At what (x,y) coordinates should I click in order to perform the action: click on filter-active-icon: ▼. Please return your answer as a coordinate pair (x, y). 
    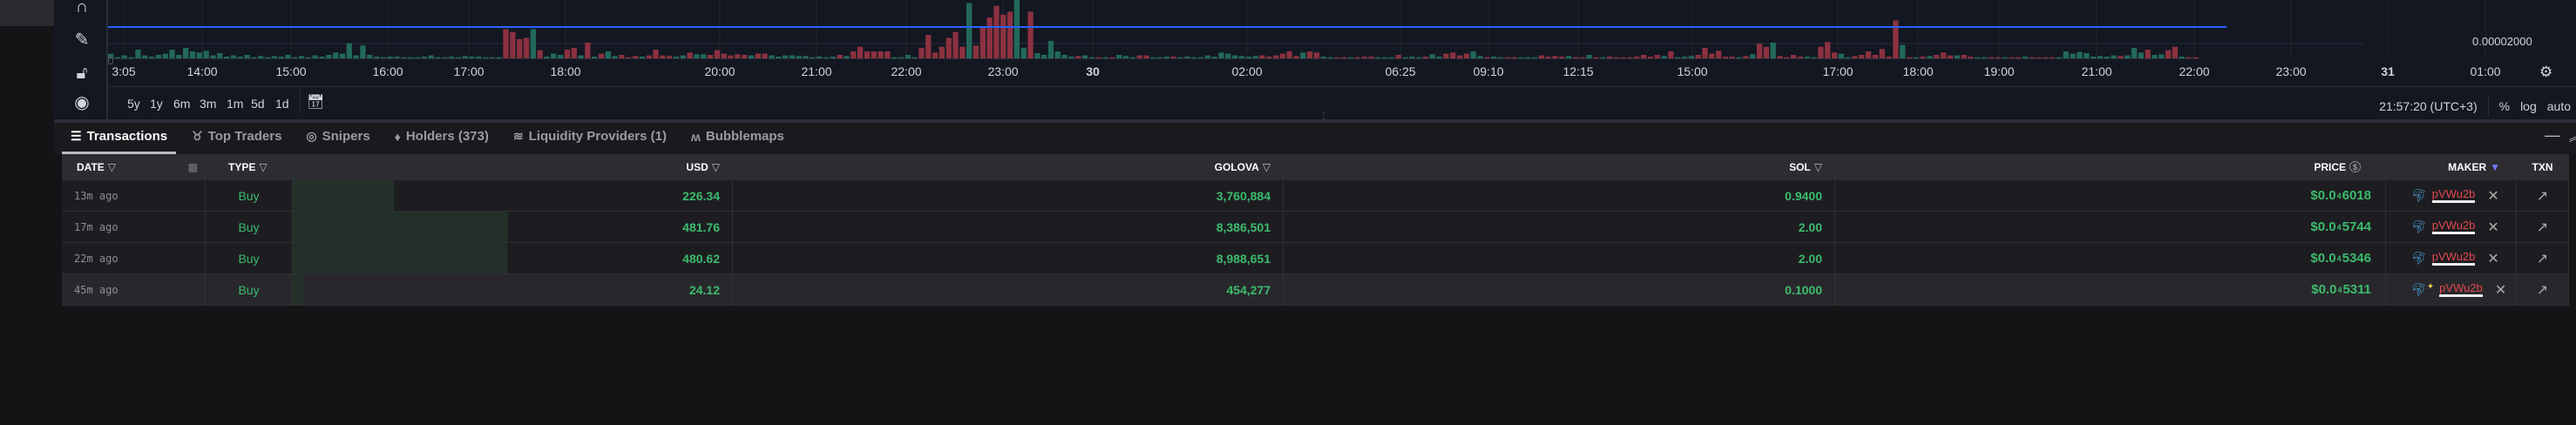
    Looking at the image, I should click on (2495, 167).